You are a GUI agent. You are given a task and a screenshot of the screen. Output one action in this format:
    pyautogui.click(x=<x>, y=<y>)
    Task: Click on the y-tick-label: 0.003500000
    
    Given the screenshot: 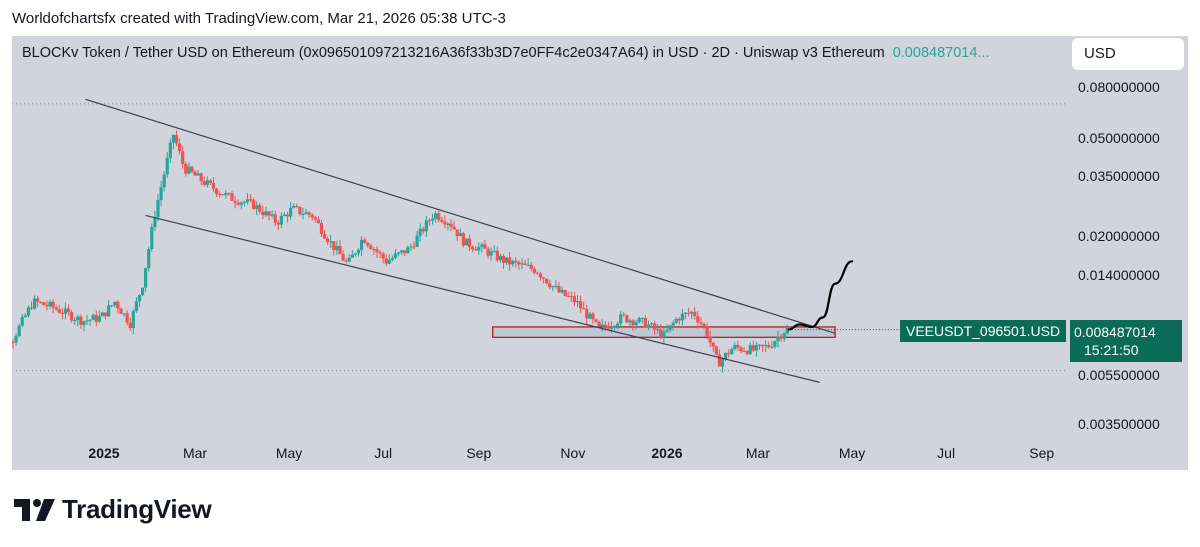 What is the action you would take?
    pyautogui.click(x=1119, y=424)
    